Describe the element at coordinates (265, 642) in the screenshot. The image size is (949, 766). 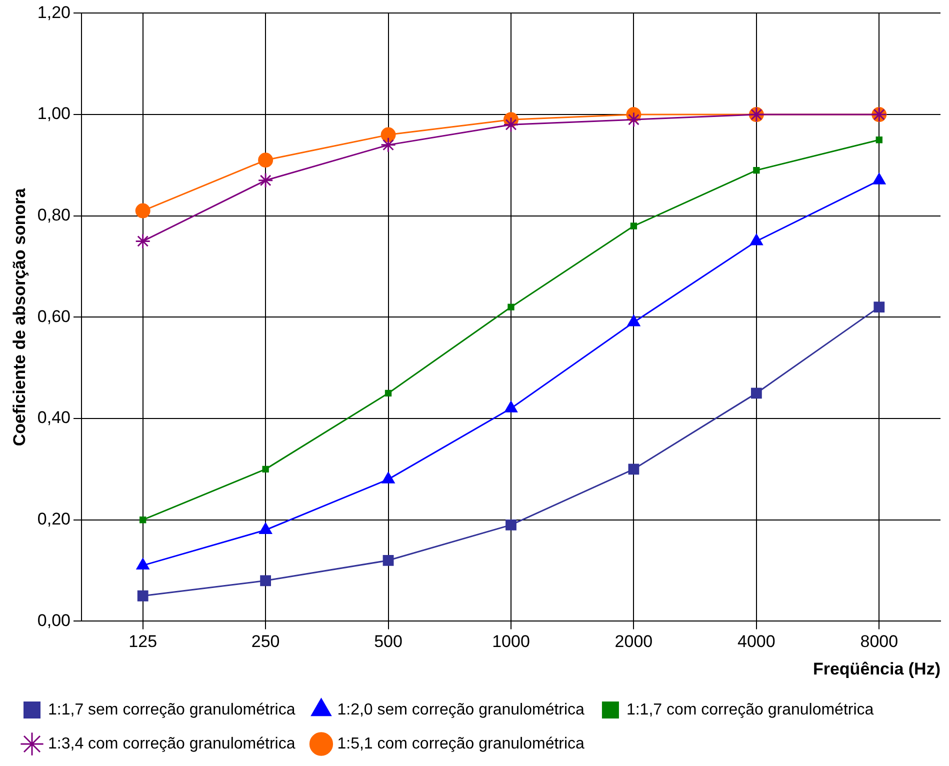
I see `x-tick-label: 250` at that location.